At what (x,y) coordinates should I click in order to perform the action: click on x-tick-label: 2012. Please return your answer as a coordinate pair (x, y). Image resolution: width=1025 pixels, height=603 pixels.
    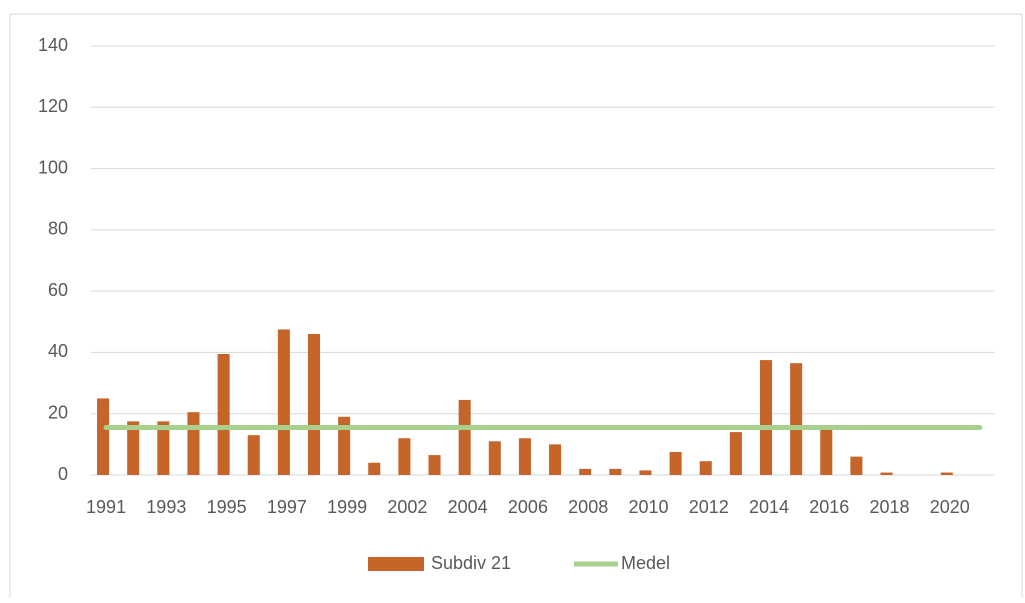
    Looking at the image, I should click on (709, 507).